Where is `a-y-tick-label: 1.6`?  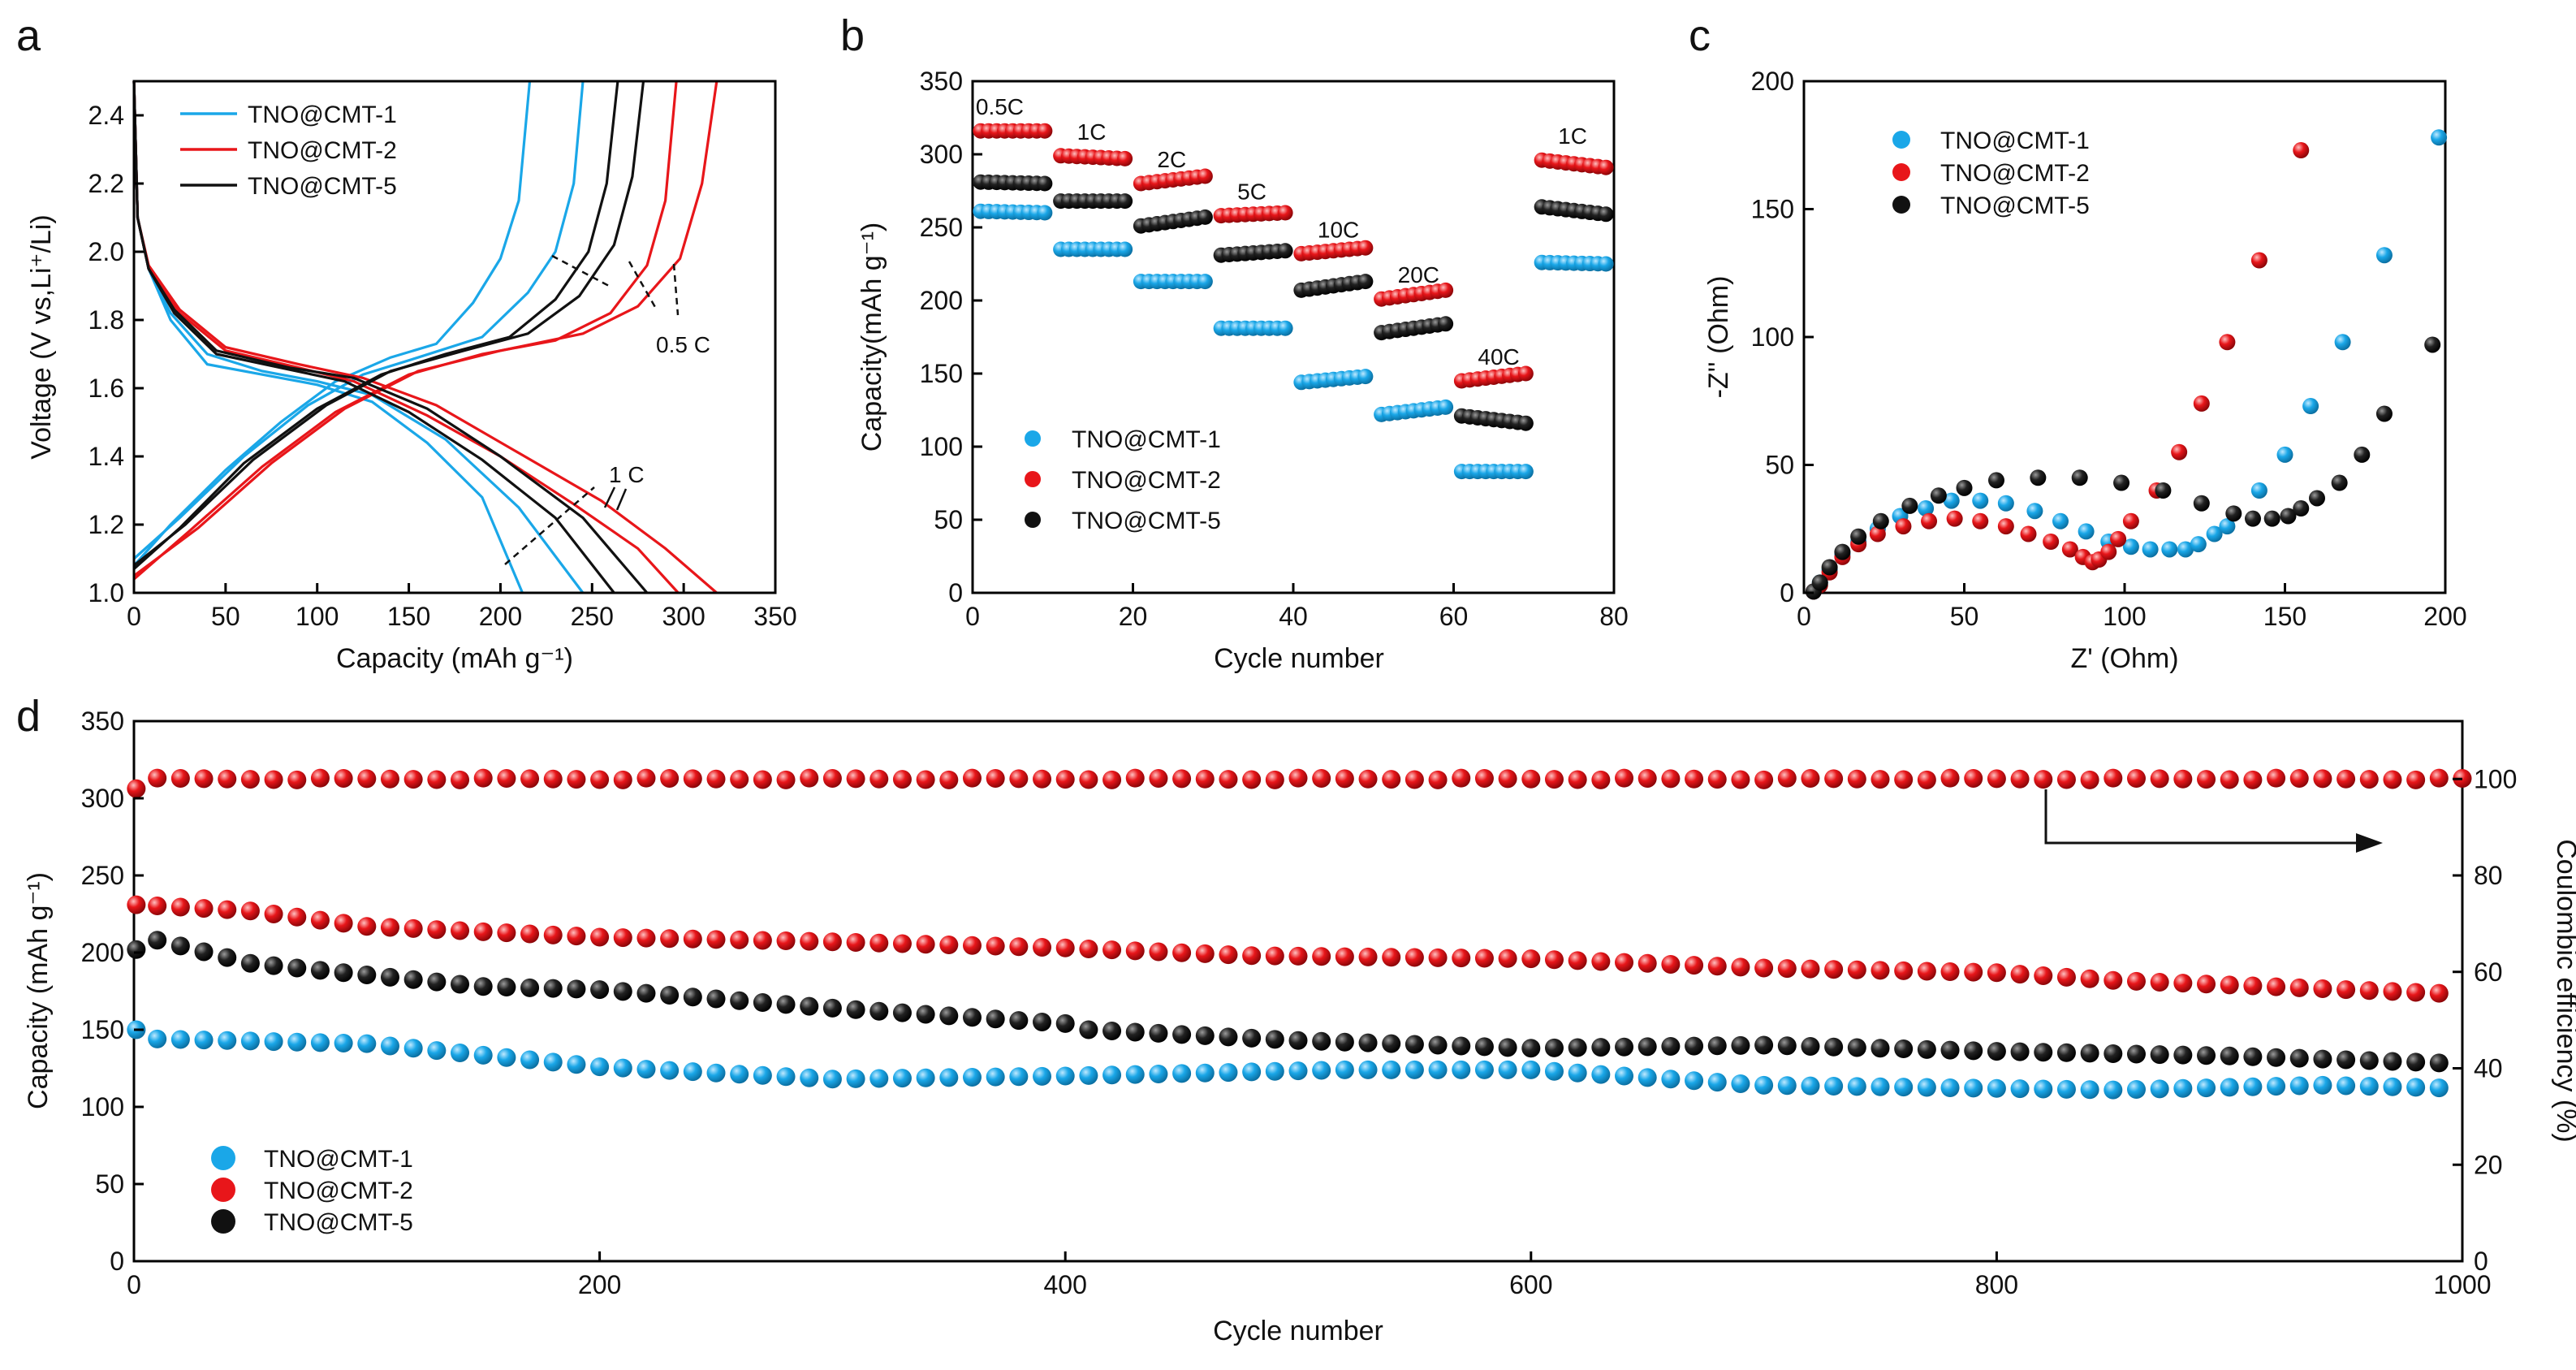 a-y-tick-label: 1.6 is located at coordinates (106, 388).